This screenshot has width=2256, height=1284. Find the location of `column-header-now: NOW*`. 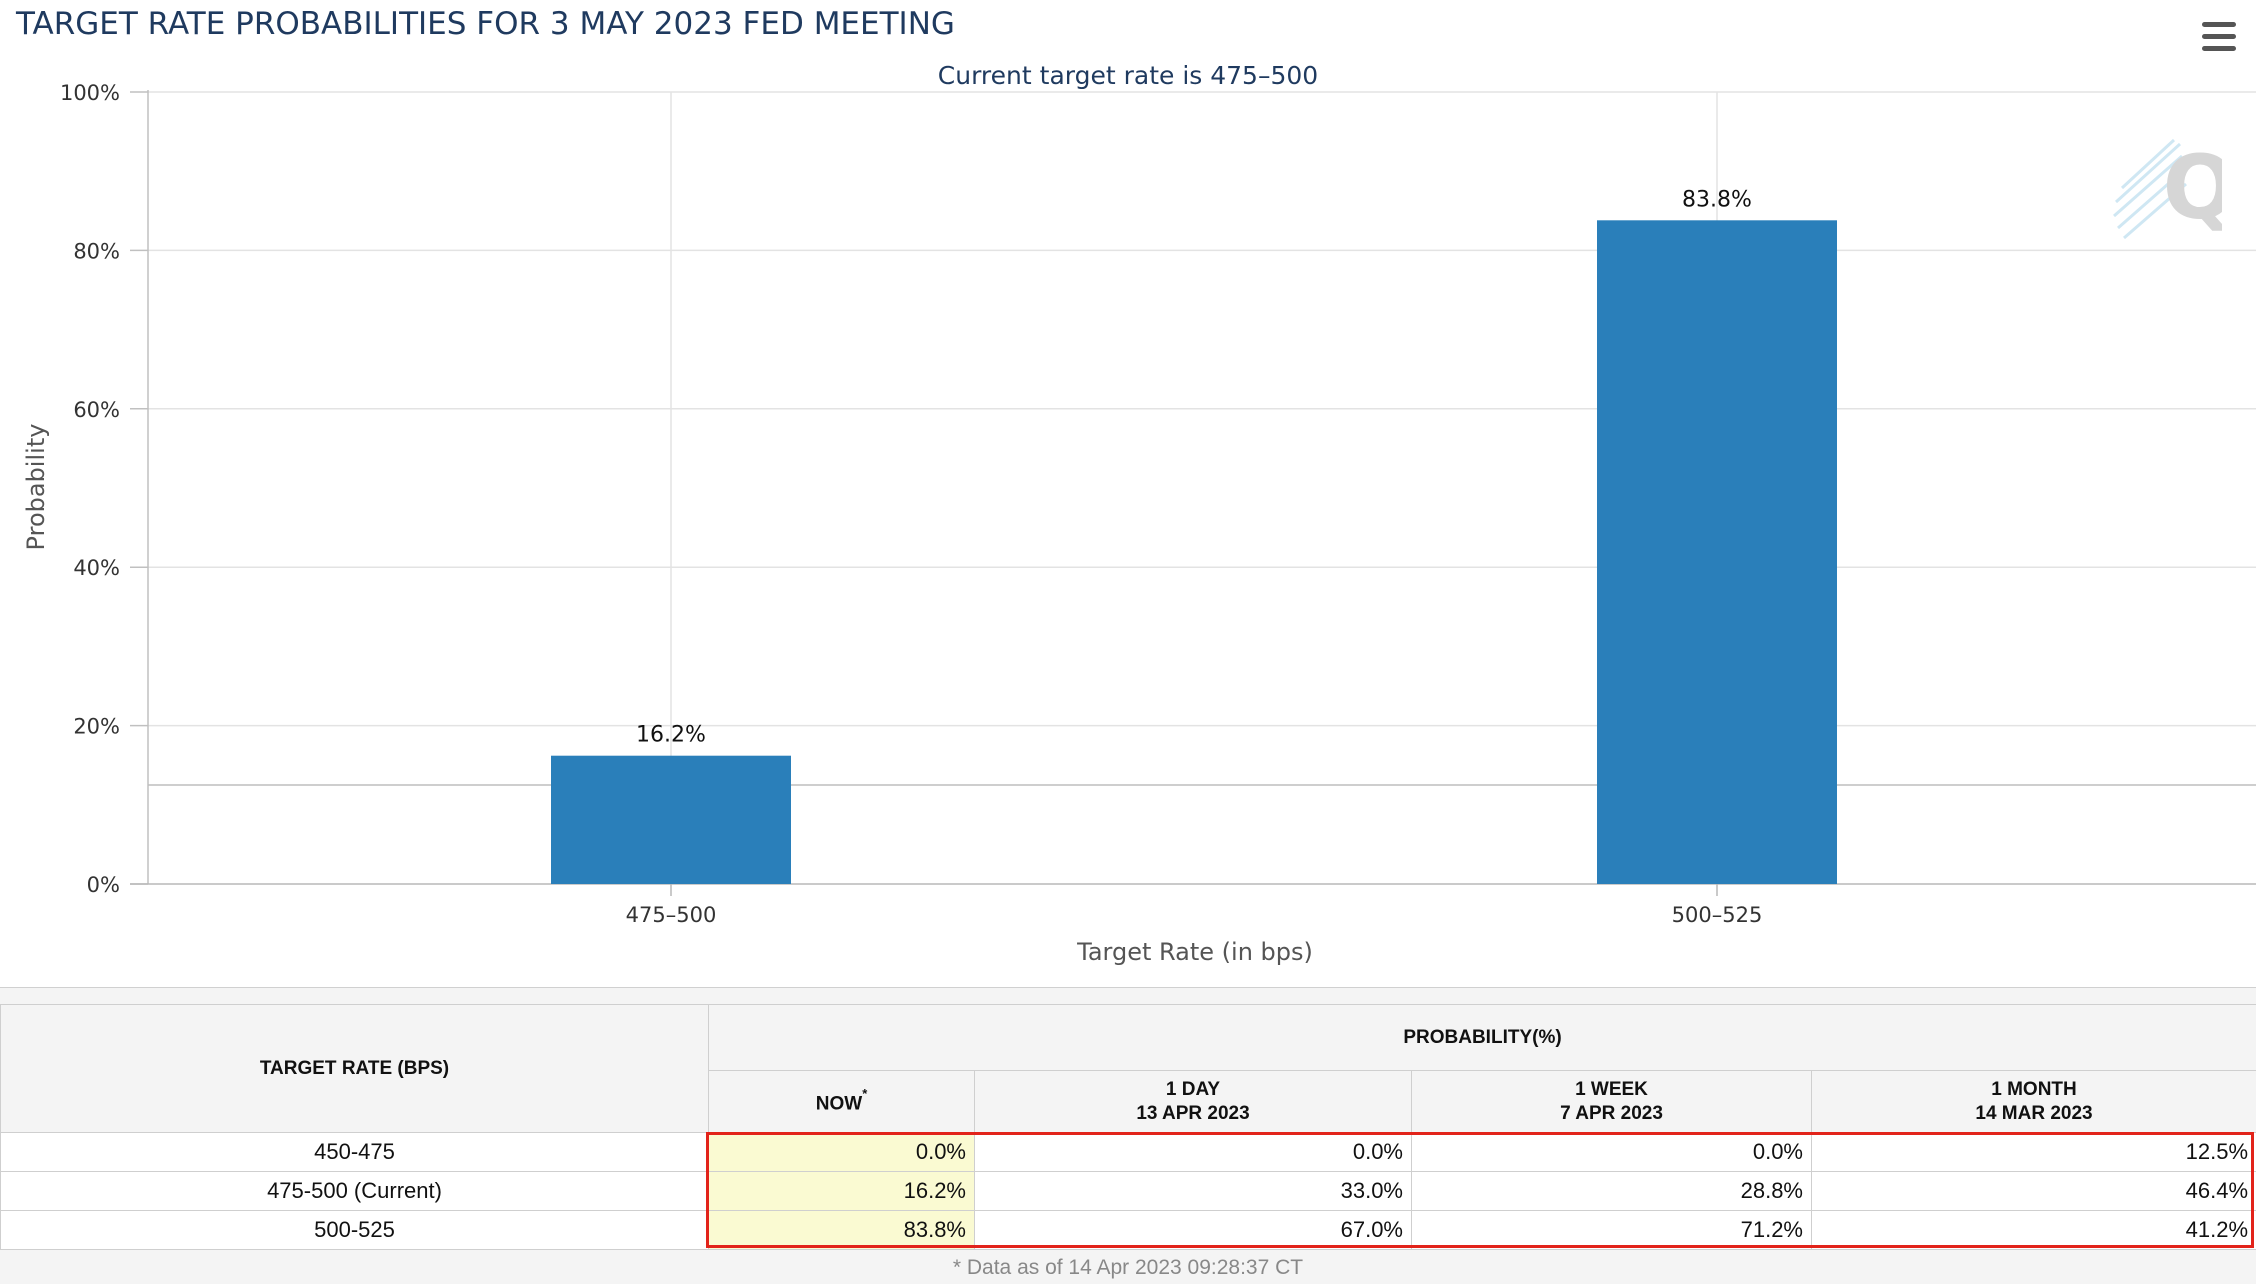

column-header-now: NOW* is located at coordinates (841, 1101).